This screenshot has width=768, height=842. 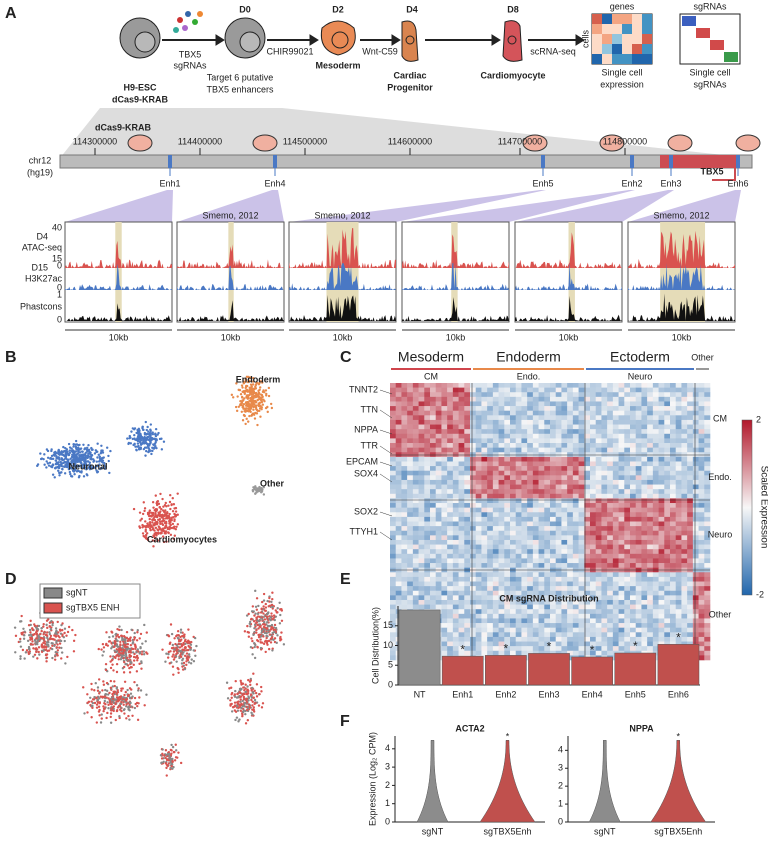 I want to click on enhancer-mark, so click(x=275, y=161).